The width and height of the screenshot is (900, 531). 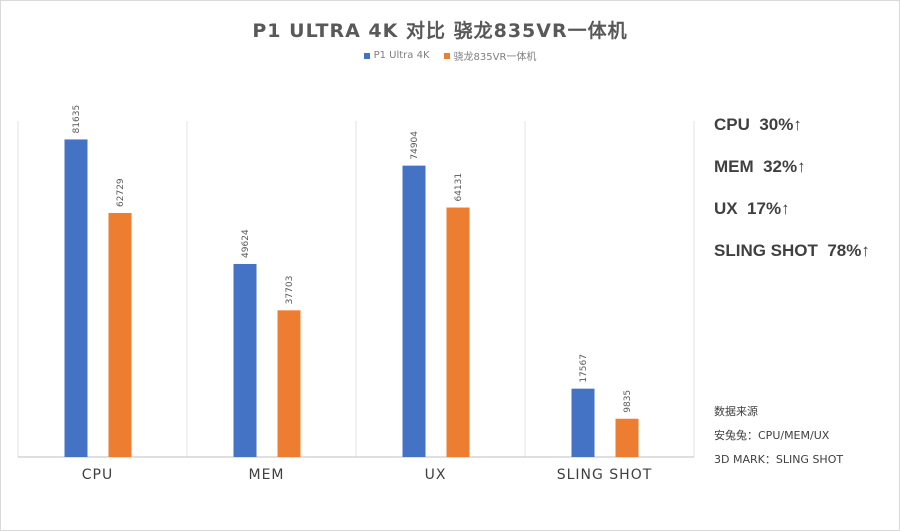 I want to click on data-label: 81635, so click(x=77, y=119).